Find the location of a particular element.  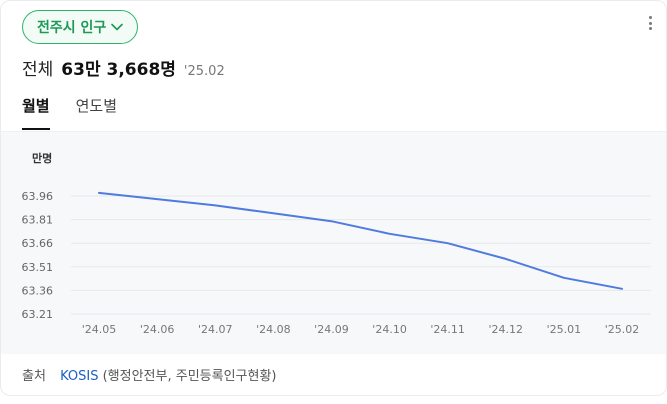

source-footer: 출처 KOSIS (행정안전부, 주민등록인구현황) is located at coordinates (149, 374).